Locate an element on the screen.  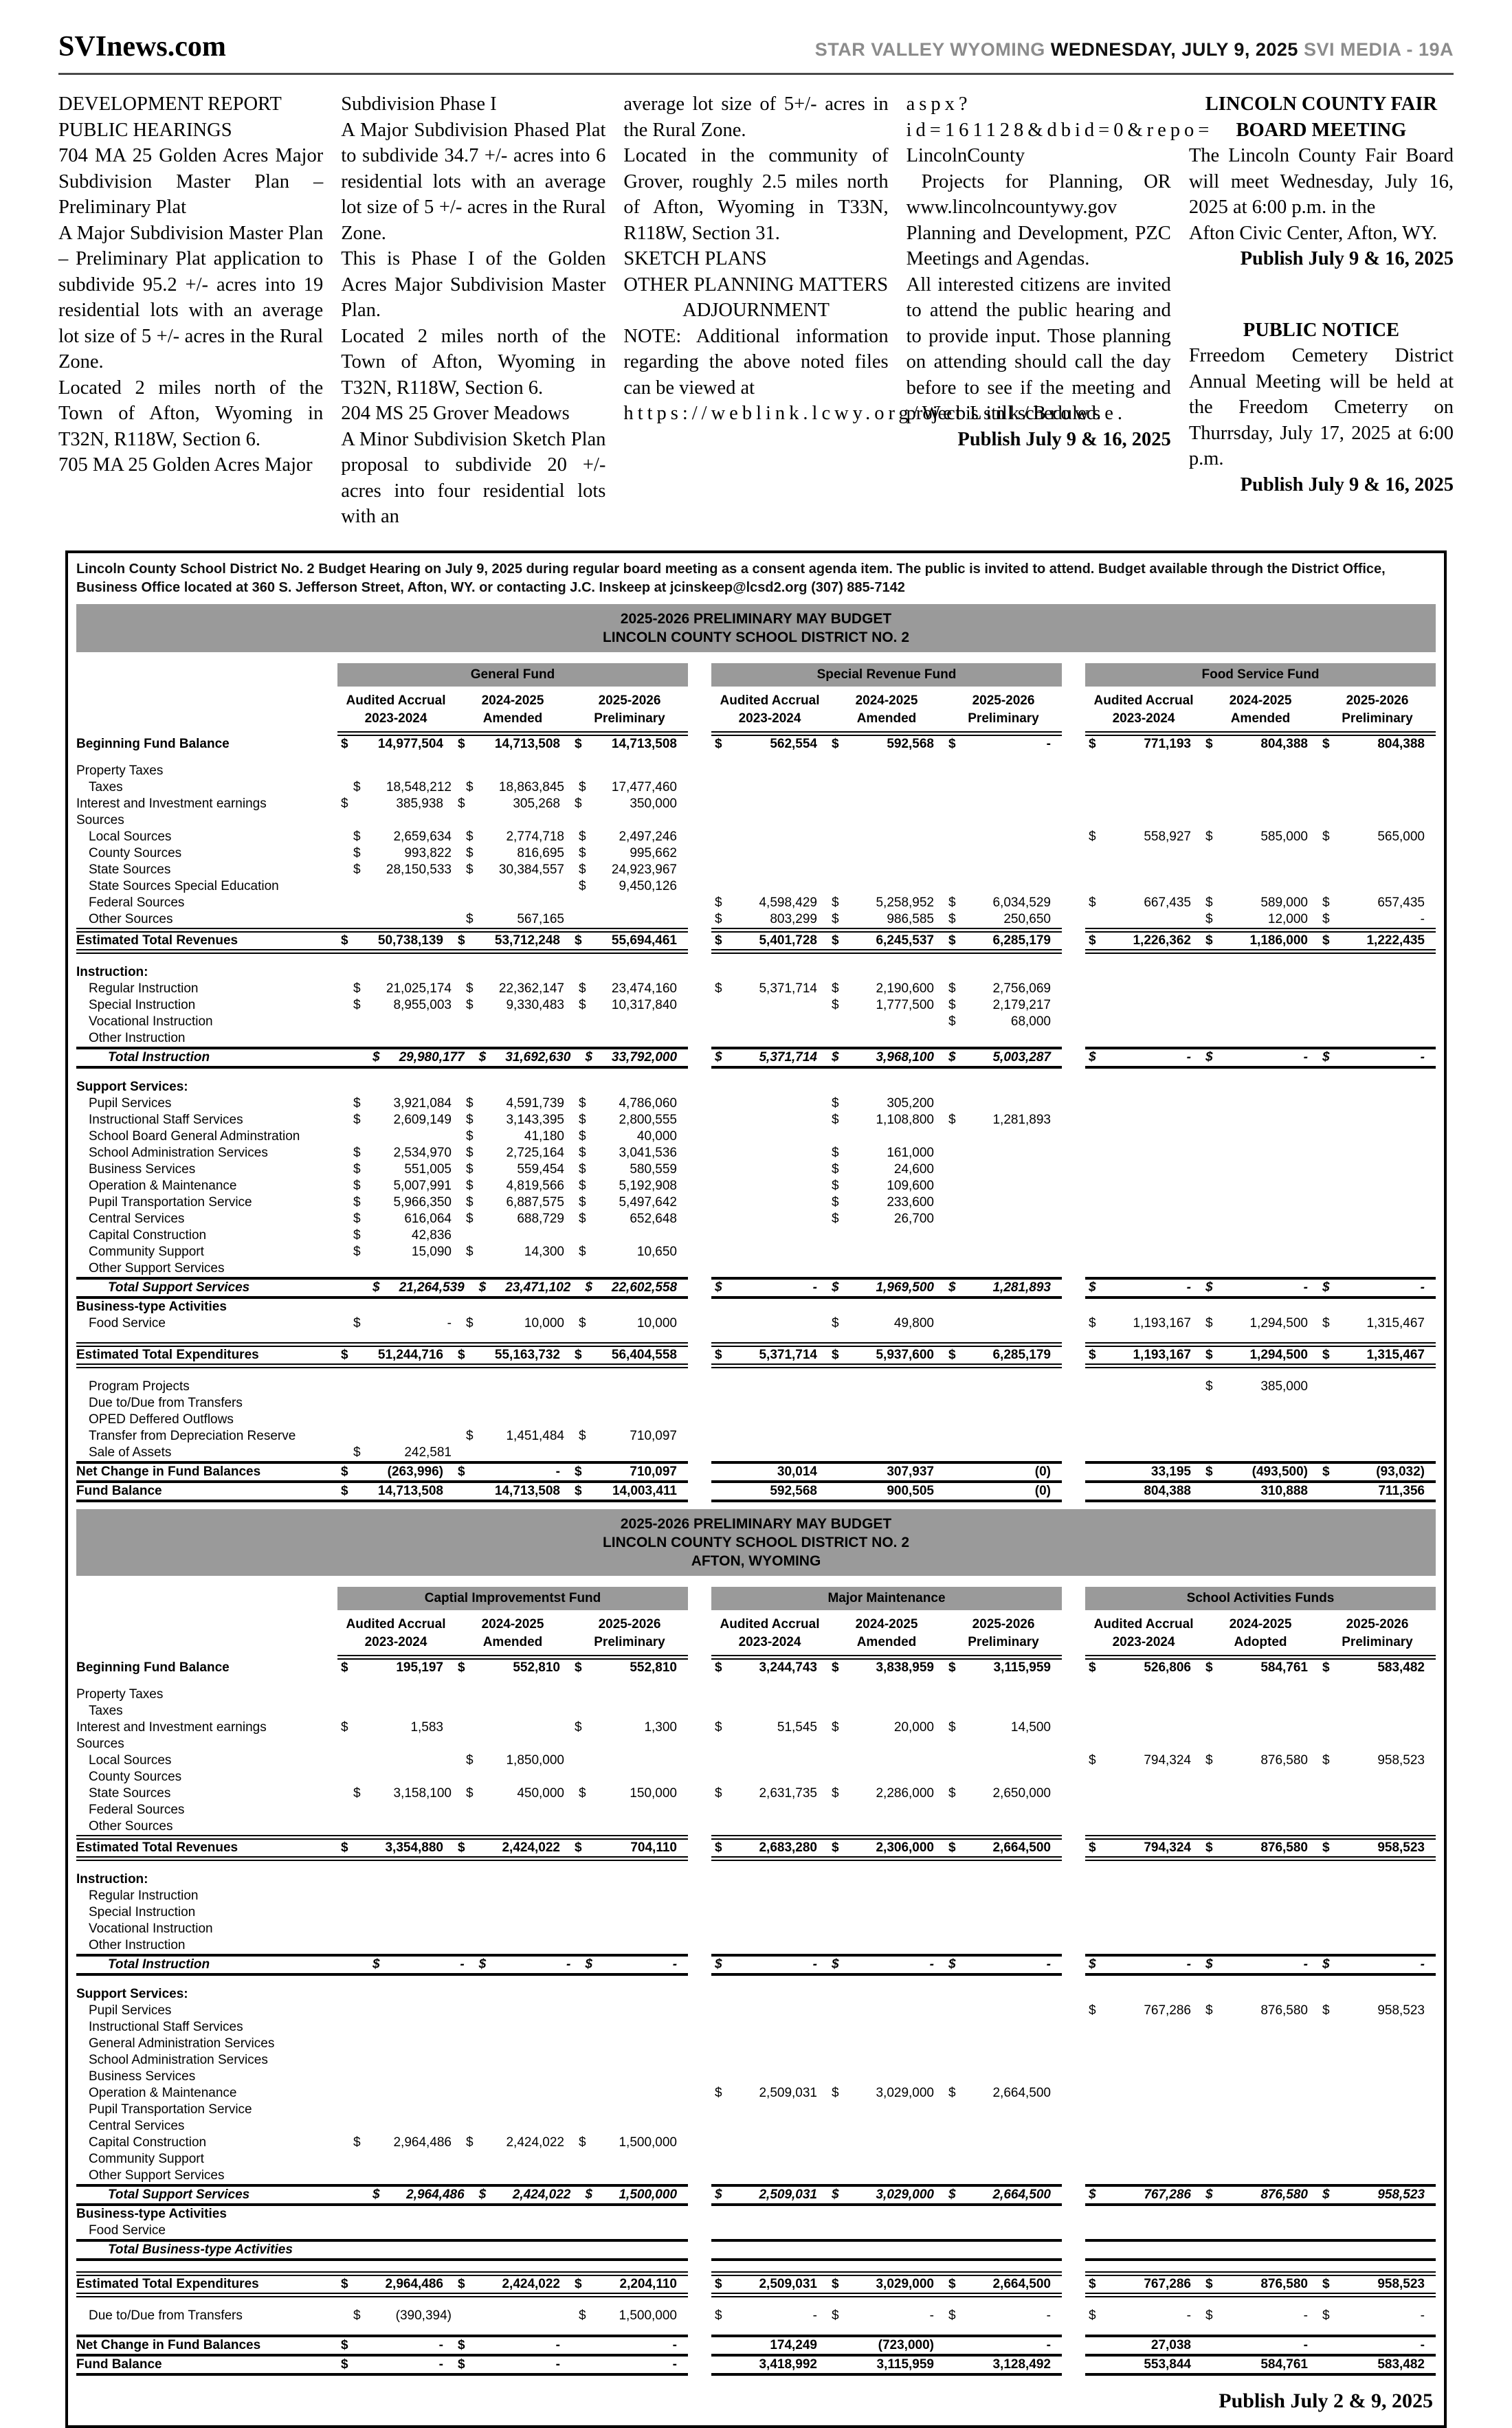
amount-value: 6,887,575 is located at coordinates (535, 1202).